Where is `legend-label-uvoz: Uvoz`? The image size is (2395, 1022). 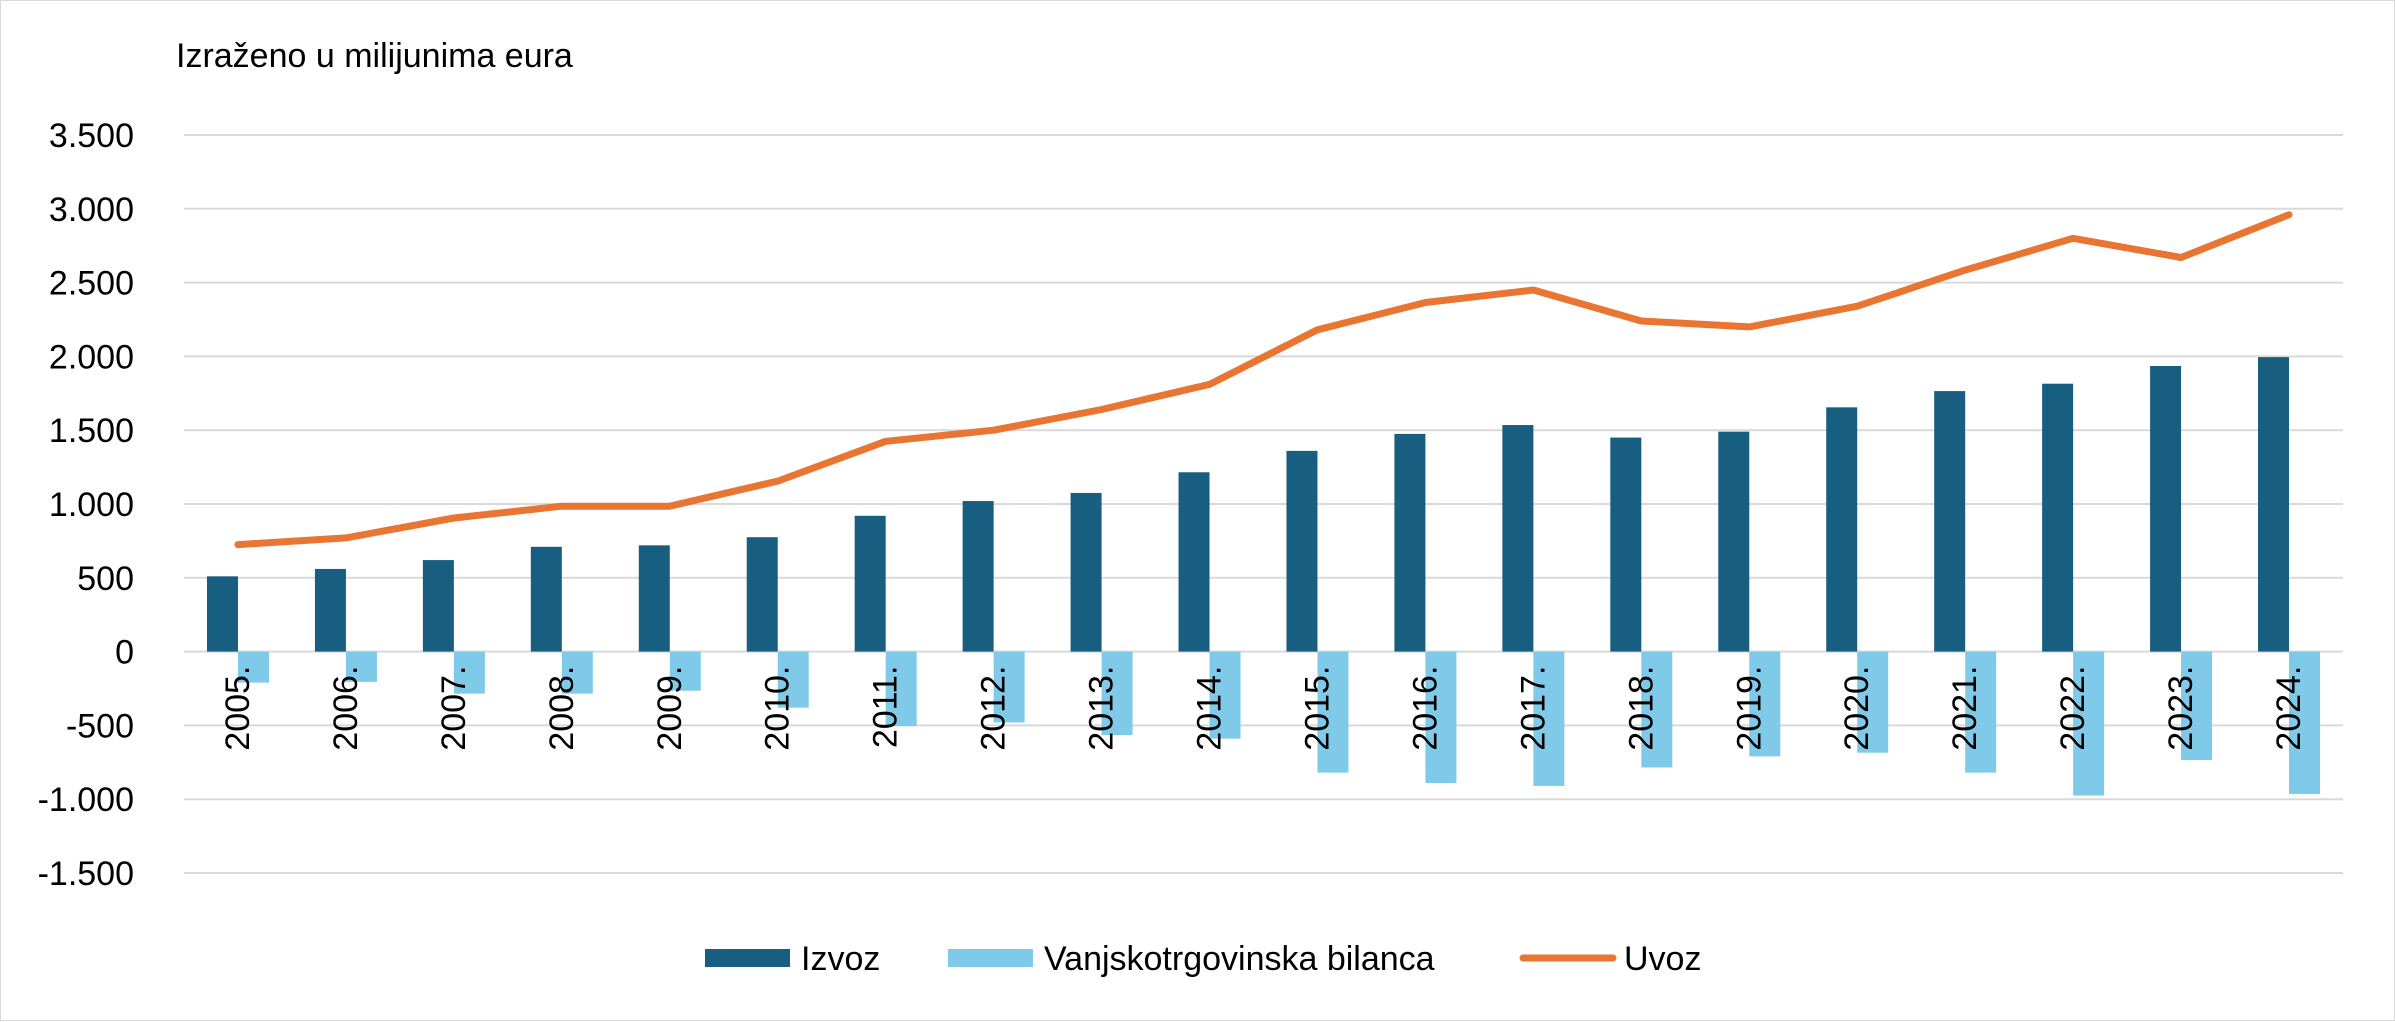 legend-label-uvoz: Uvoz is located at coordinates (1662, 959).